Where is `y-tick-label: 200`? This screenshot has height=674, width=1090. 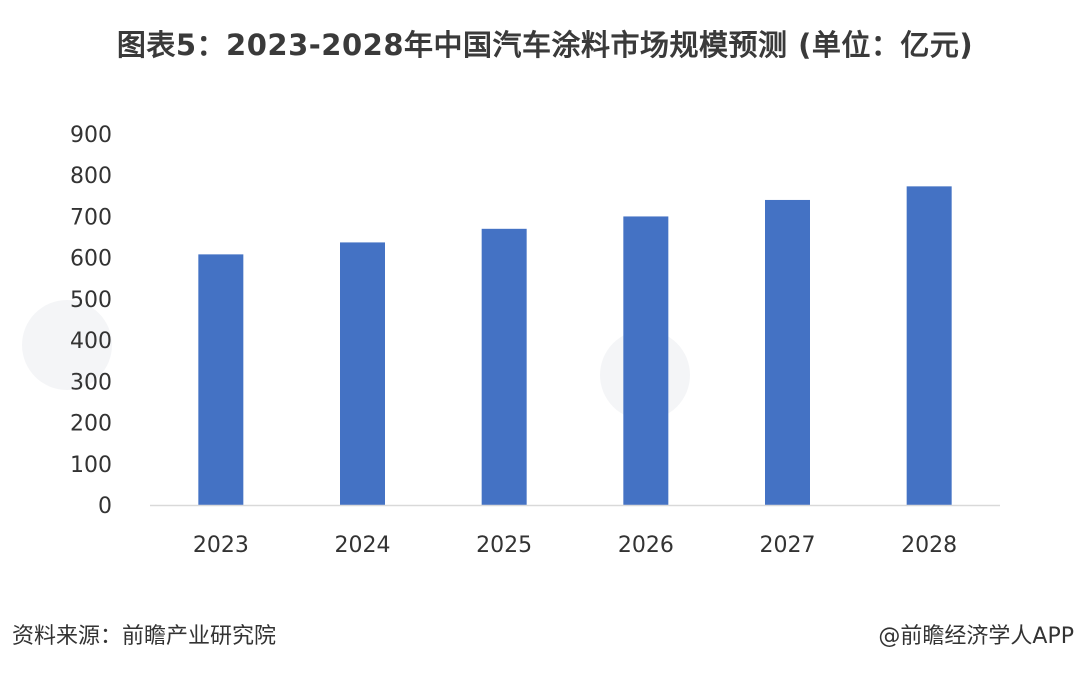
y-tick-label: 200 is located at coordinates (91, 424).